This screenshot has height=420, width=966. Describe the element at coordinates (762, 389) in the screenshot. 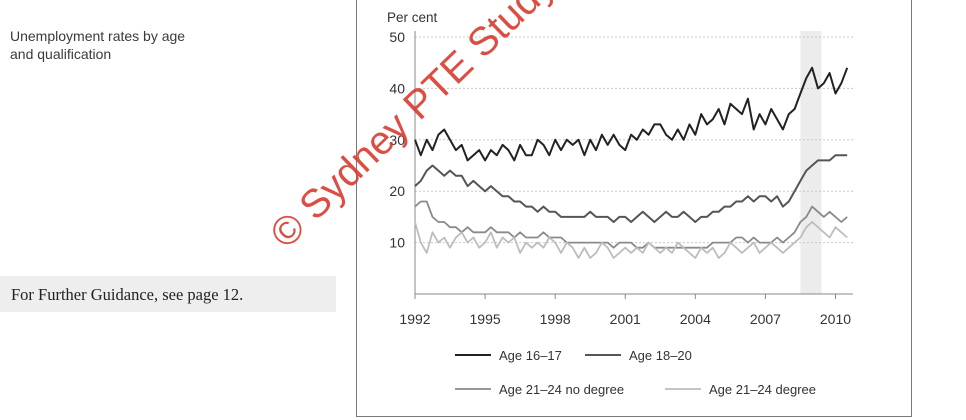

I see `legend-label: Age 21–24 degree` at that location.